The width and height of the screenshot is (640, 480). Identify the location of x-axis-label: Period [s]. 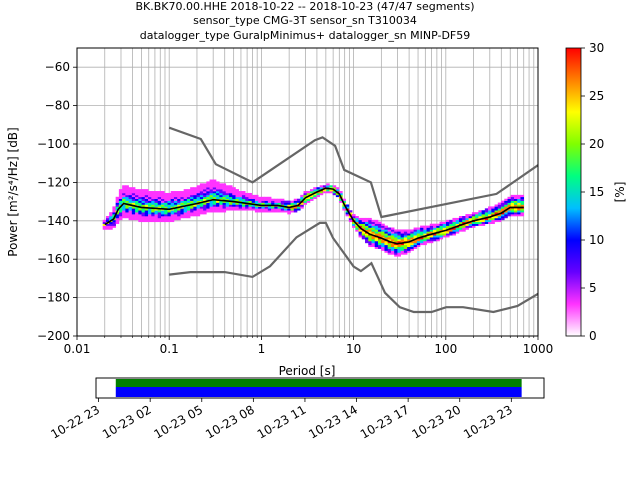
(307, 371).